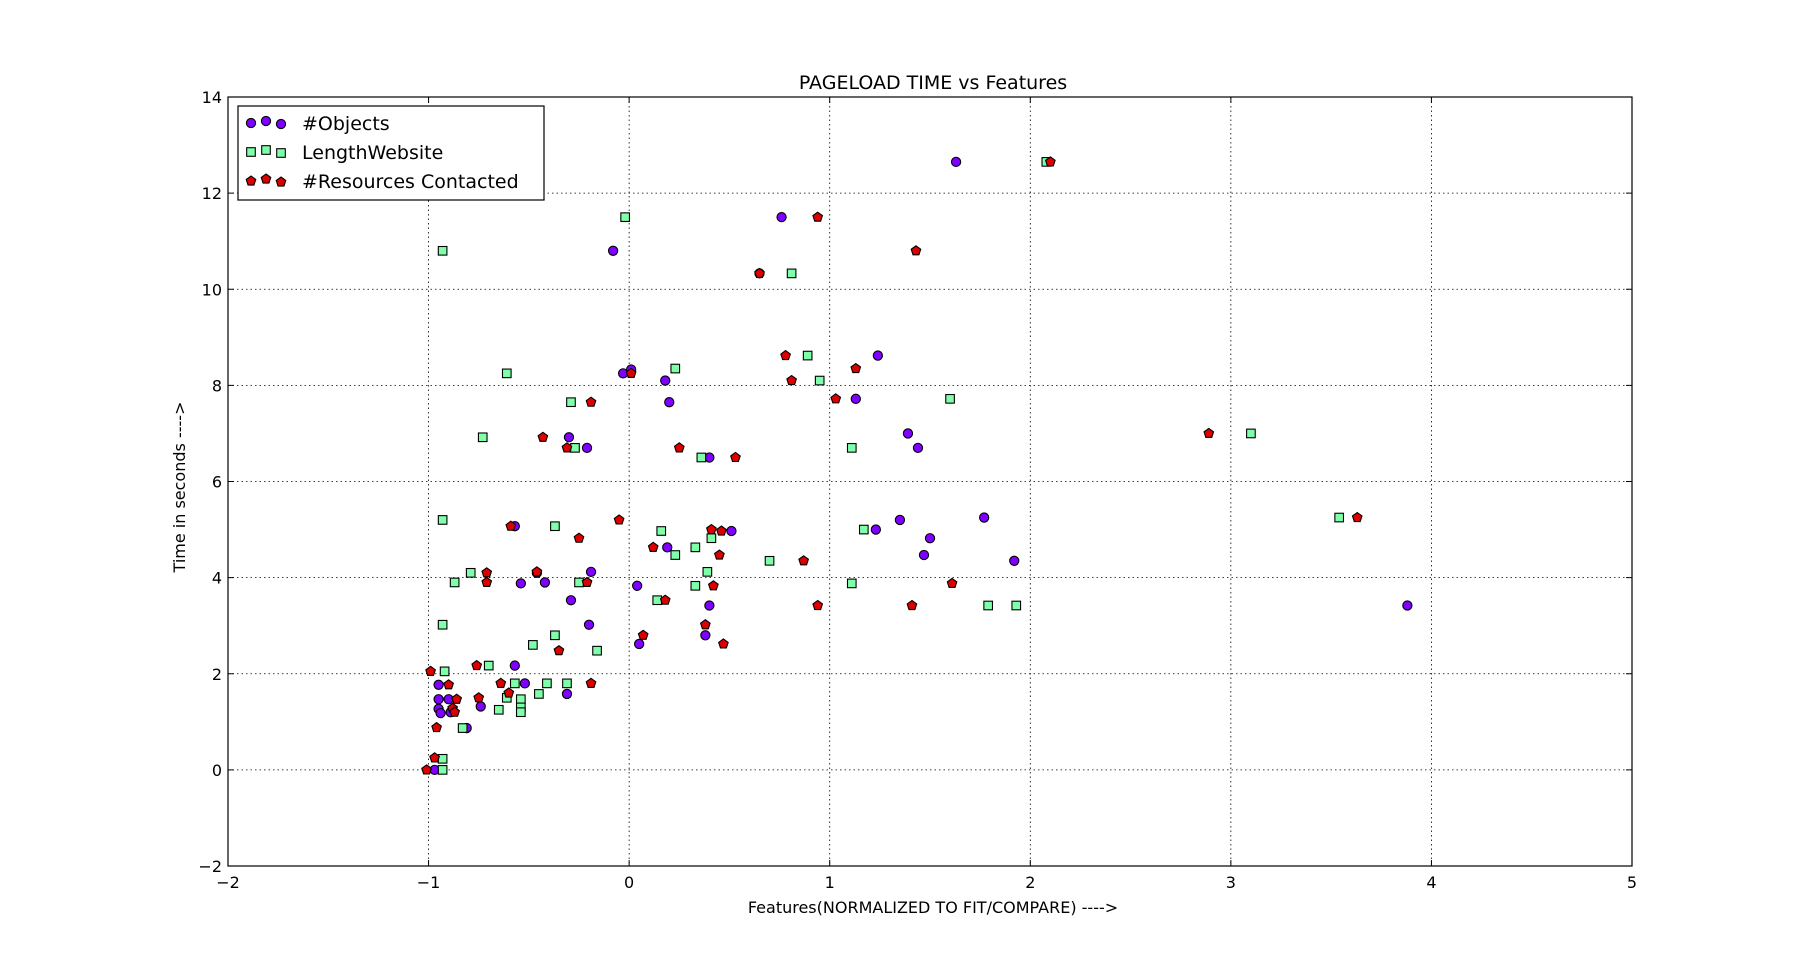  I want to click on x-tick-label: −1, so click(429, 882).